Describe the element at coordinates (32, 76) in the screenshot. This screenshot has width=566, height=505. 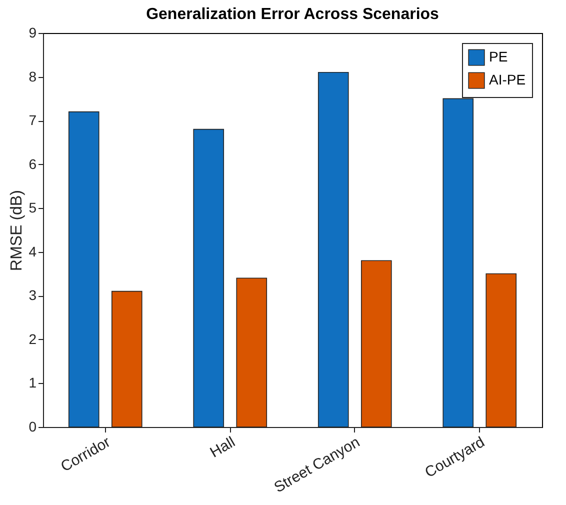
I see `y-tick-label: 8` at that location.